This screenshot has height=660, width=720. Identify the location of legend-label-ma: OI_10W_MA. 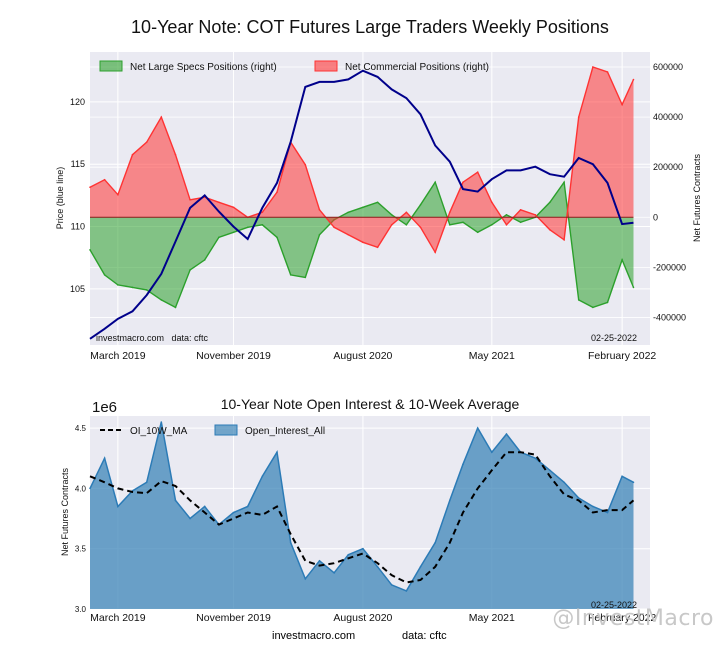
(159, 431).